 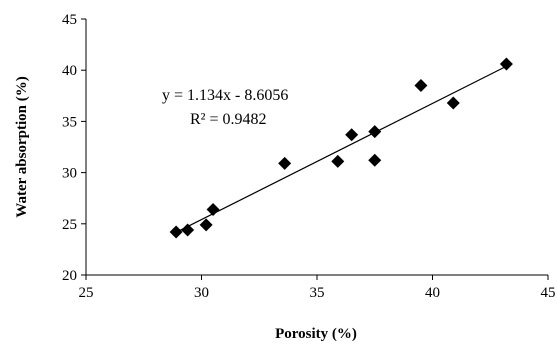 I want to click on x-axis-ticks: 25 30 35 40 45, so click(x=317, y=288).